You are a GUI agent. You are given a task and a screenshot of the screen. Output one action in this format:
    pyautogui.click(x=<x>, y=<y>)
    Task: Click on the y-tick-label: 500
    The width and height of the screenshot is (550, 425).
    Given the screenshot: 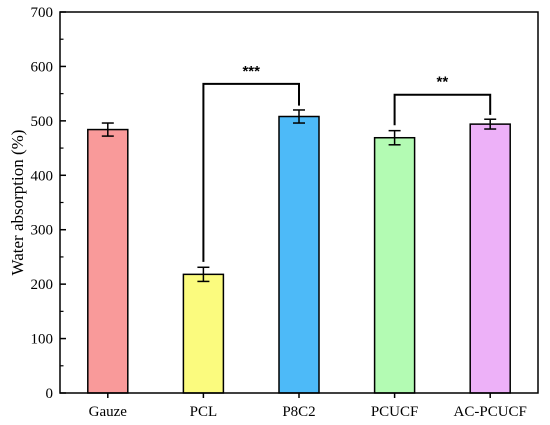 What is the action you would take?
    pyautogui.click(x=42, y=122)
    